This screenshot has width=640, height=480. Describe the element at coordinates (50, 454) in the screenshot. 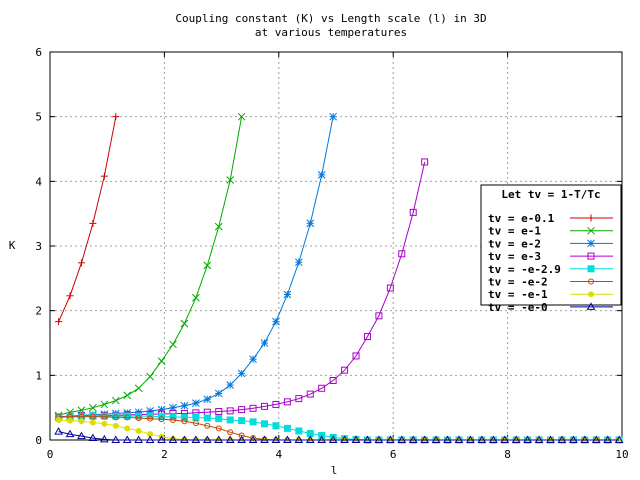

I see `x-tick-label: 0` at that location.